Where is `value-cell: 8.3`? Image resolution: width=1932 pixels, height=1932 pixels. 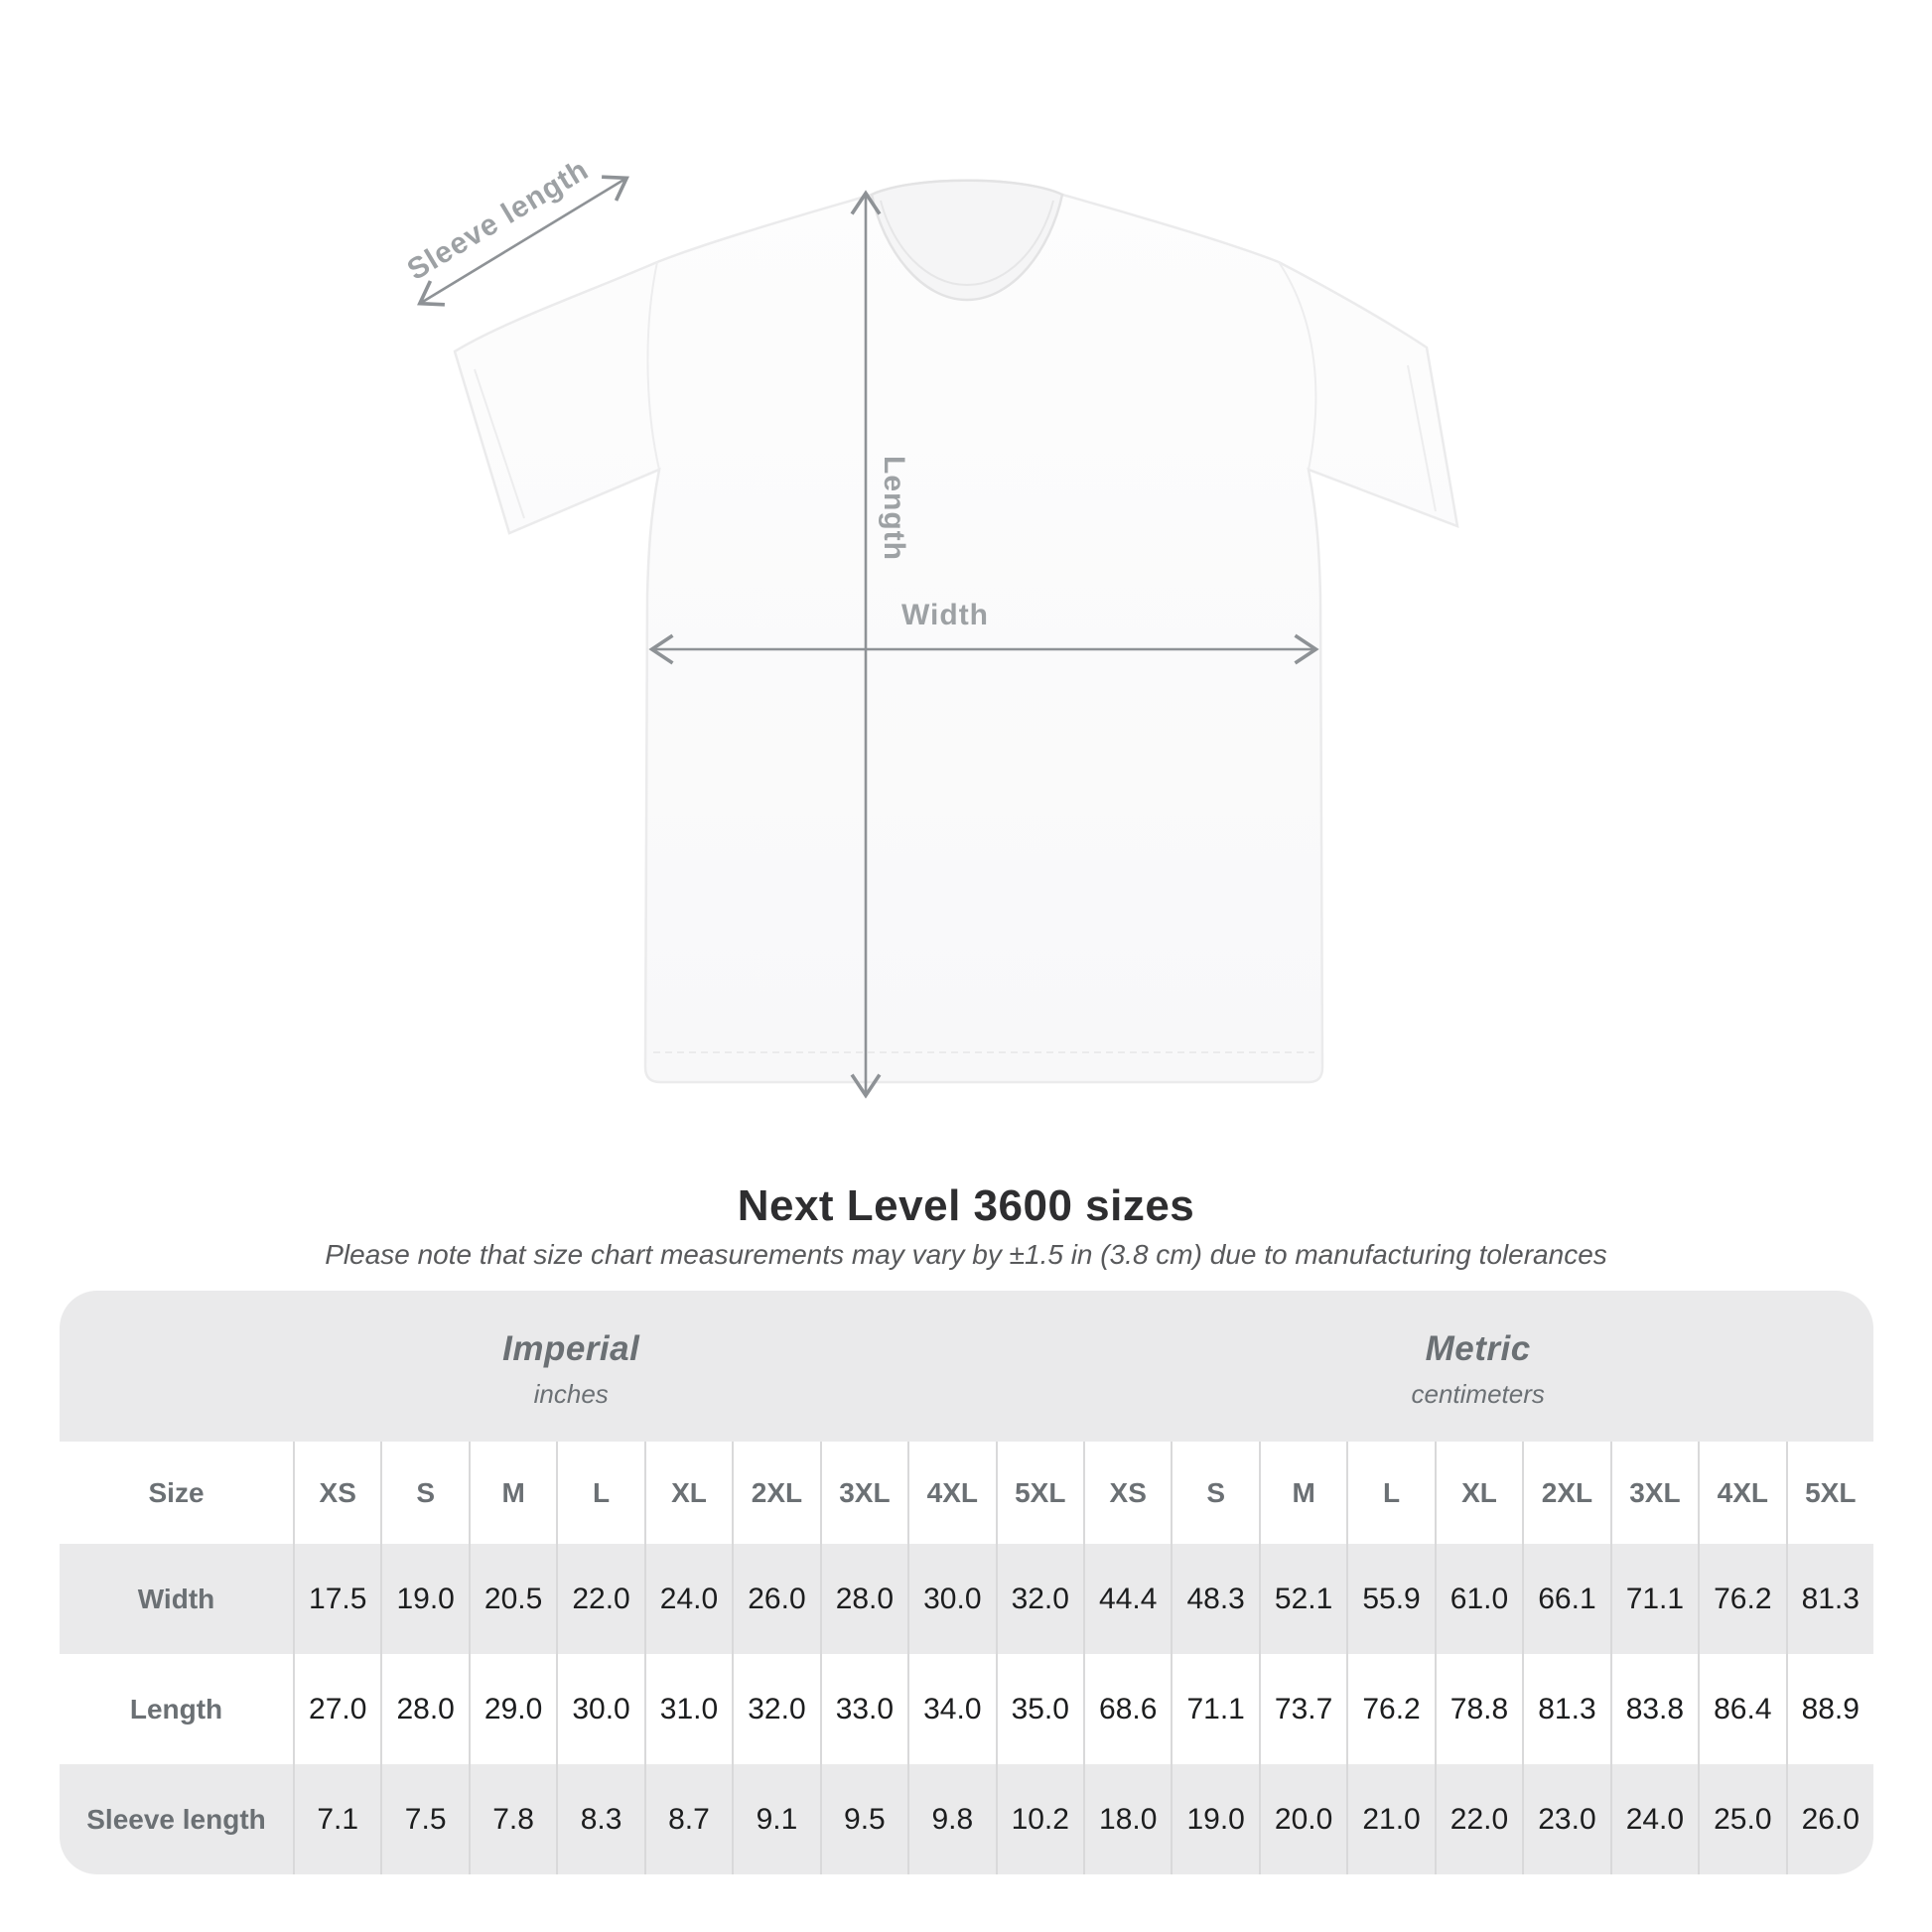 value-cell: 8.3 is located at coordinates (599, 1819).